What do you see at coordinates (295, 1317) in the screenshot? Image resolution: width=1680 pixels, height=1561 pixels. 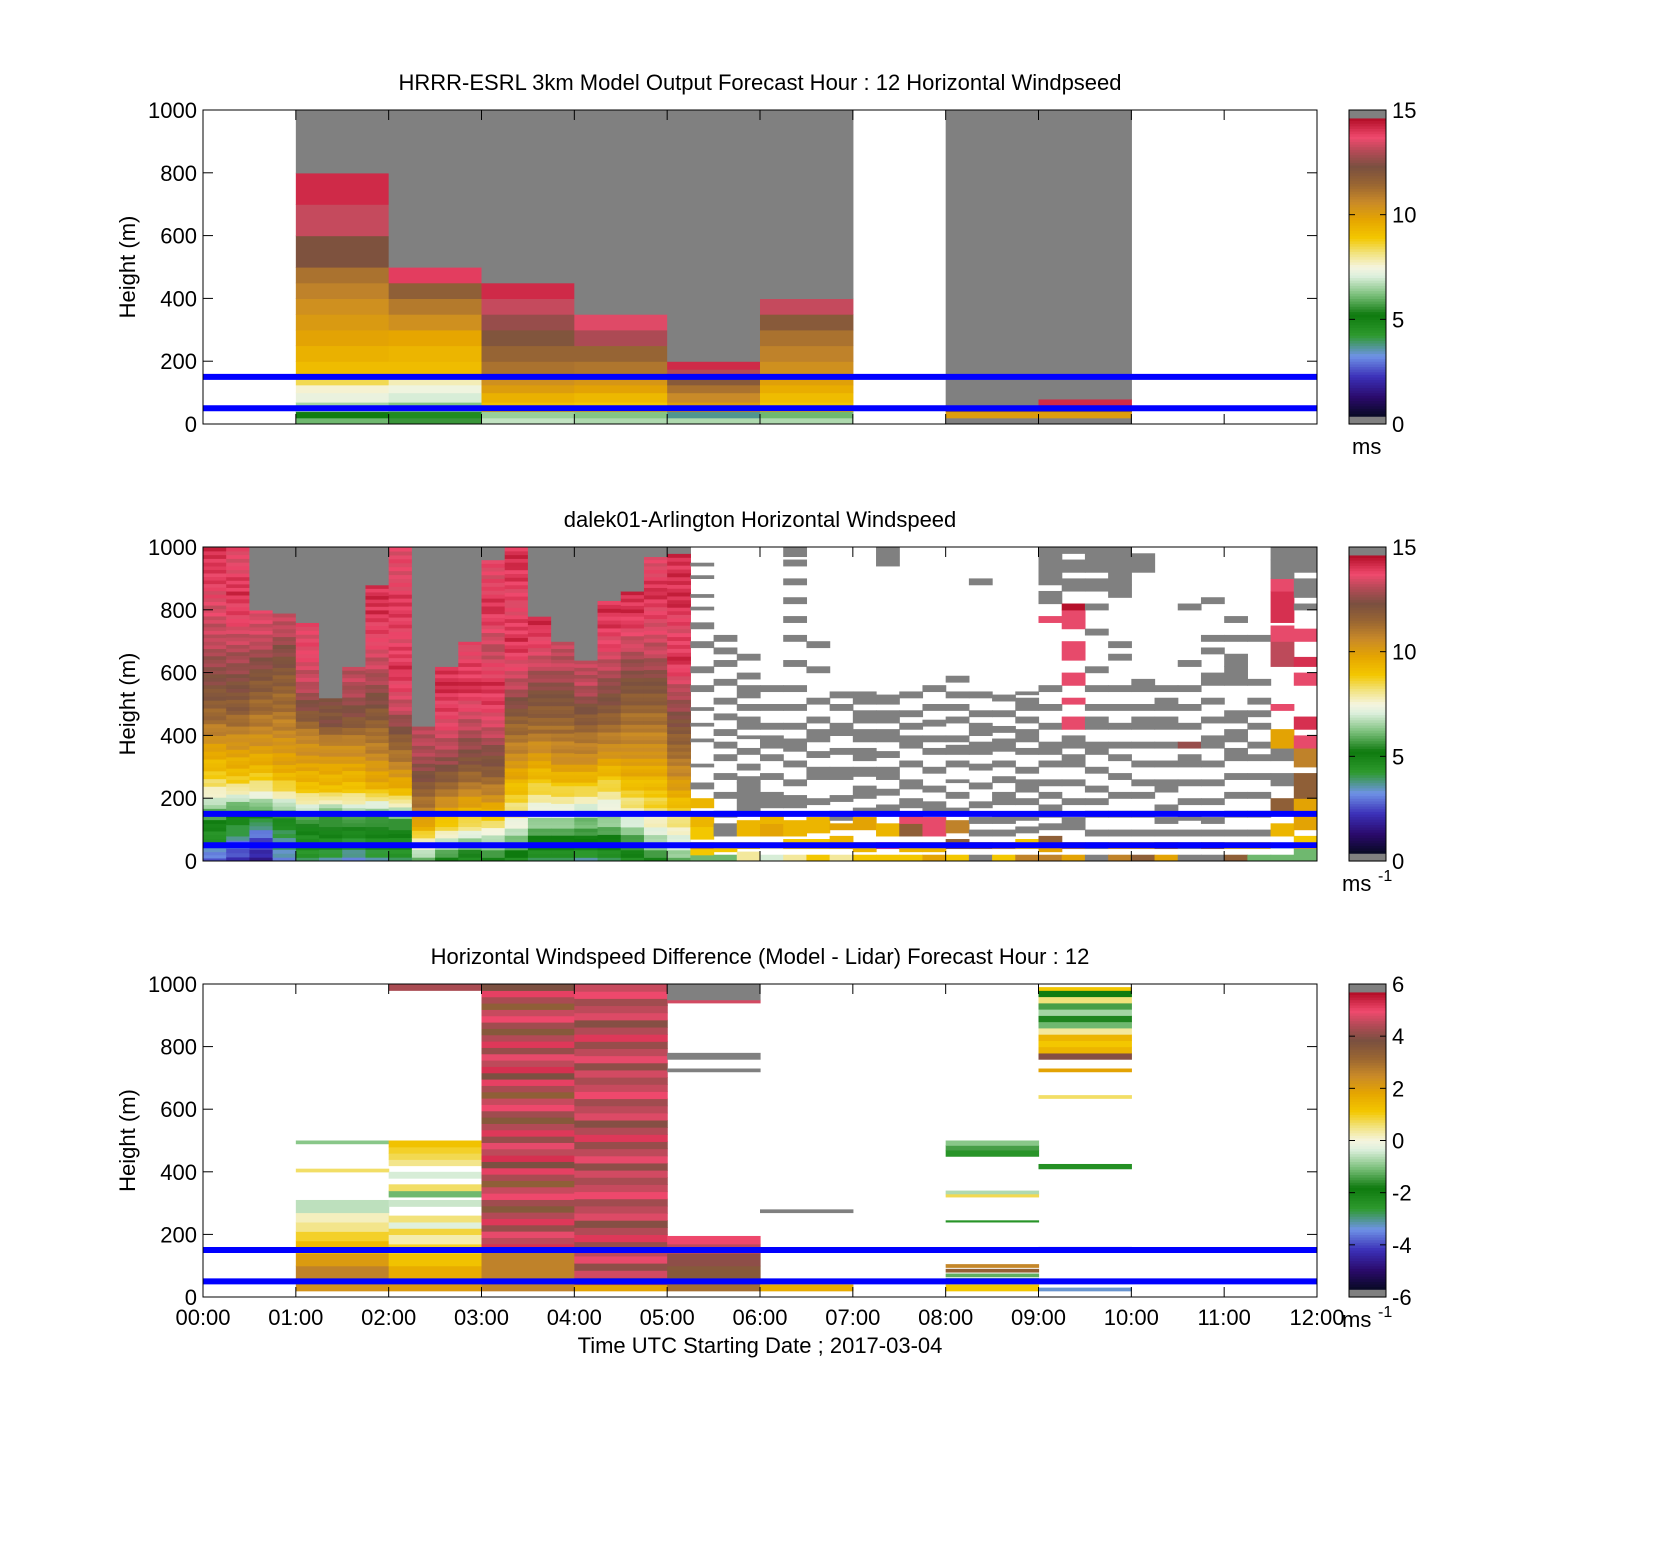 I see `x-tick-label: 01:00` at bounding box center [295, 1317].